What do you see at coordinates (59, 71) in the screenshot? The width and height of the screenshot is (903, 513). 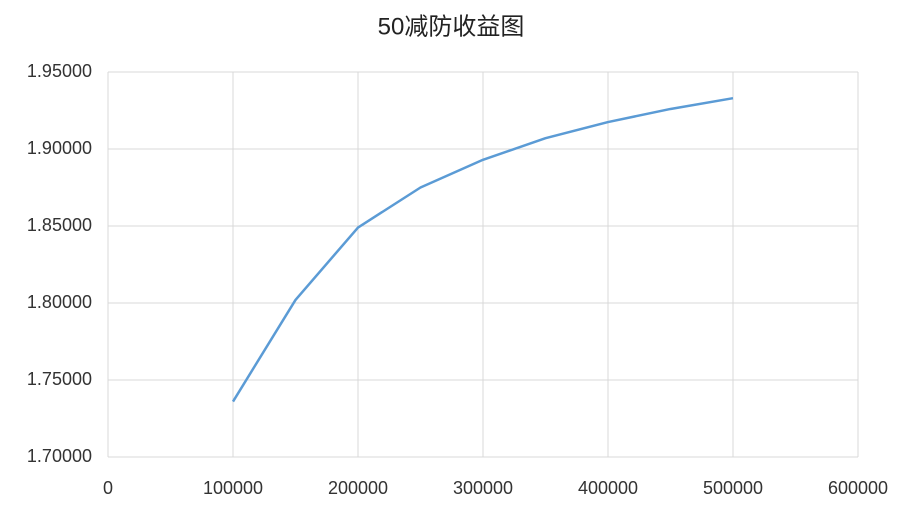 I see `y-tick-label: 1.95000` at bounding box center [59, 71].